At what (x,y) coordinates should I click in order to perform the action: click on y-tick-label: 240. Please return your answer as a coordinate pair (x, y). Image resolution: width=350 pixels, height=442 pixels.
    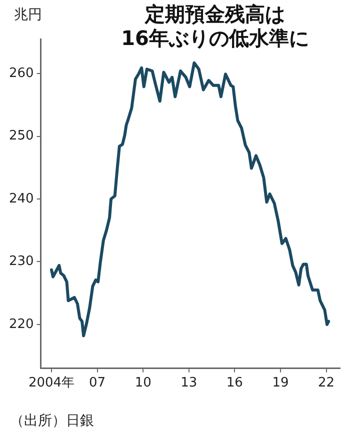
    Looking at the image, I should click on (21, 198).